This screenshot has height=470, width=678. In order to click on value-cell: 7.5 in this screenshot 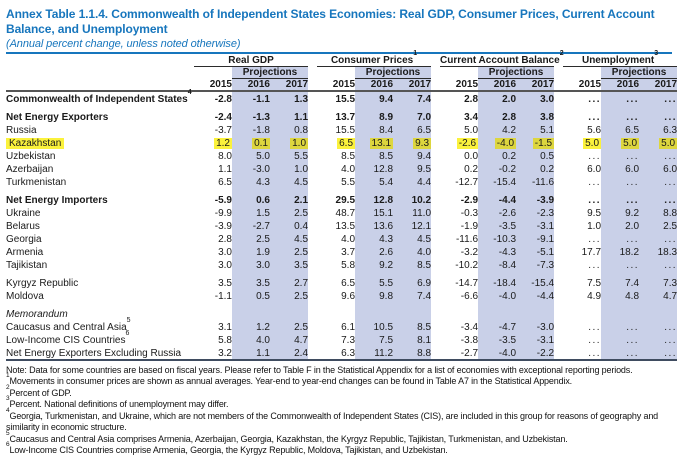, I will do `click(594, 283)`.